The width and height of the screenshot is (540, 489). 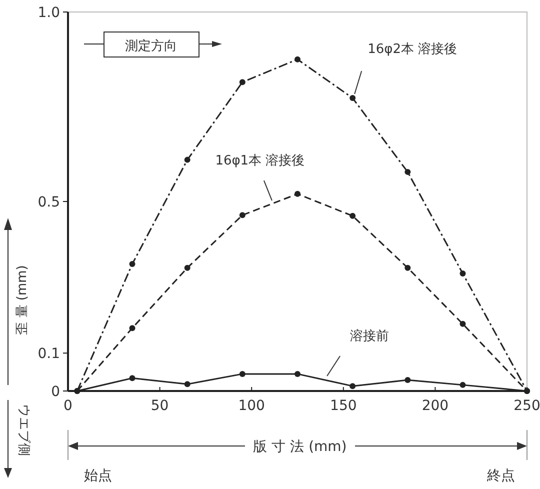 I want to click on x-tick-label: 50, so click(x=159, y=406).